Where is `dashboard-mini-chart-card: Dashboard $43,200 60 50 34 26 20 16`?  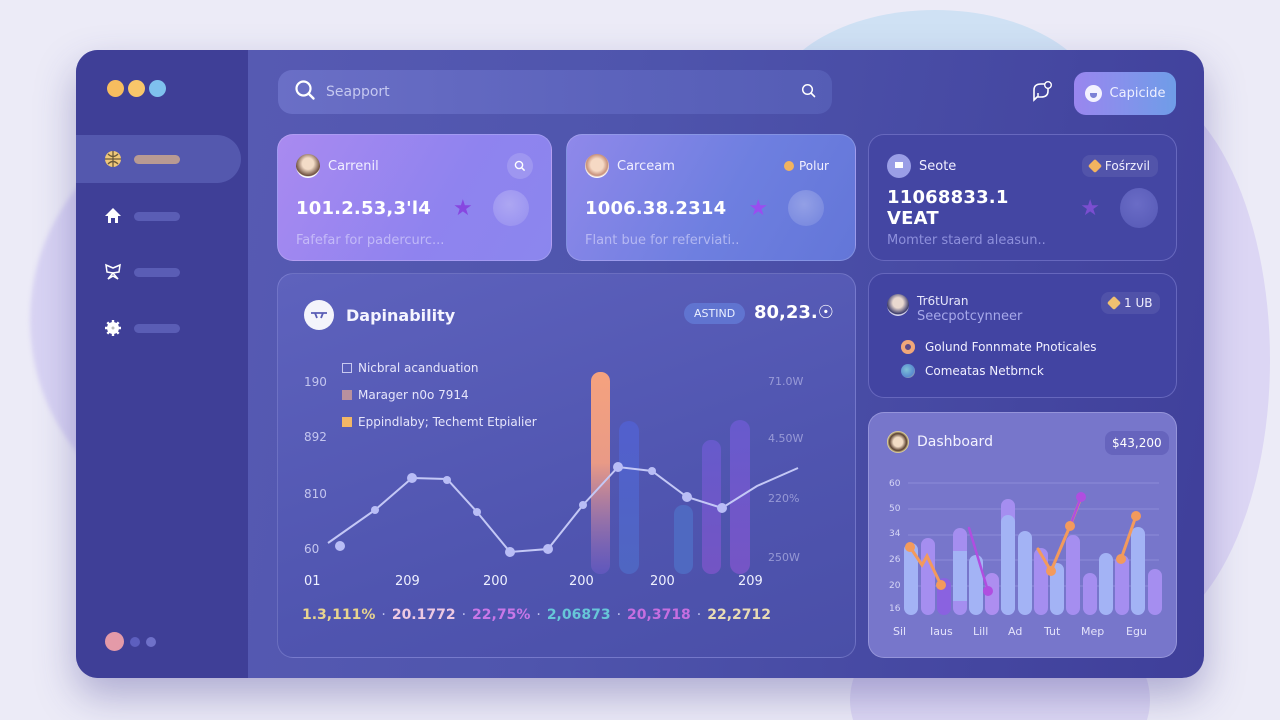
dashboard-mini-chart-card: Dashboard $43,200 60 50 34 26 20 16 is located at coordinates (1022, 535).